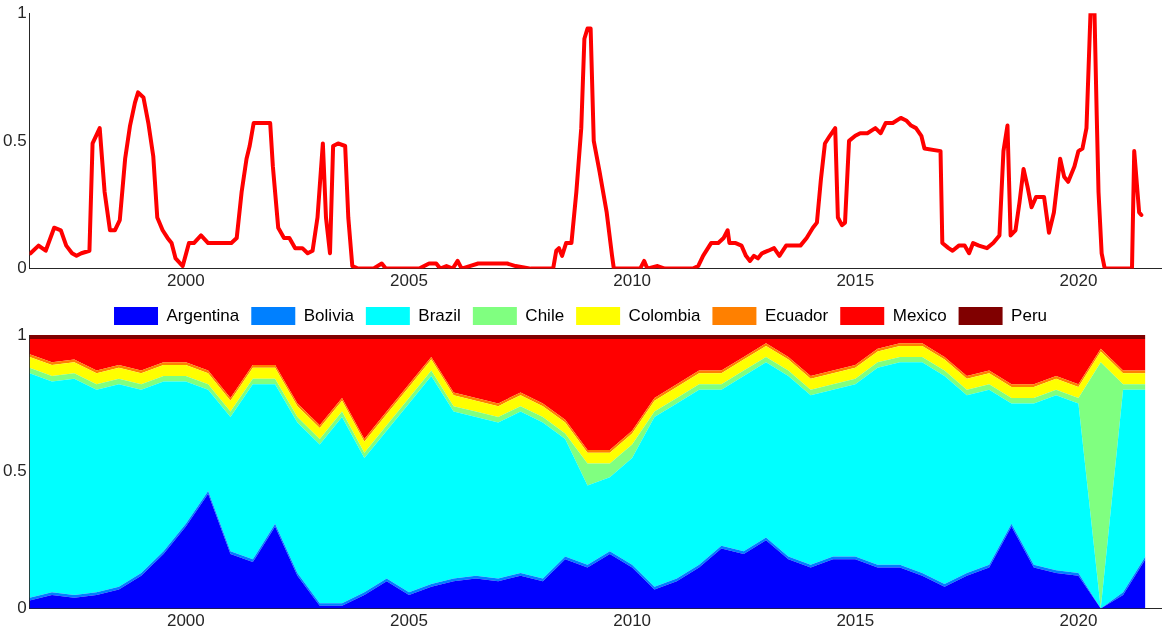 This screenshot has height=637, width=1167. What do you see at coordinates (203, 315) in the screenshot?
I see `legend-label: Argentina` at bounding box center [203, 315].